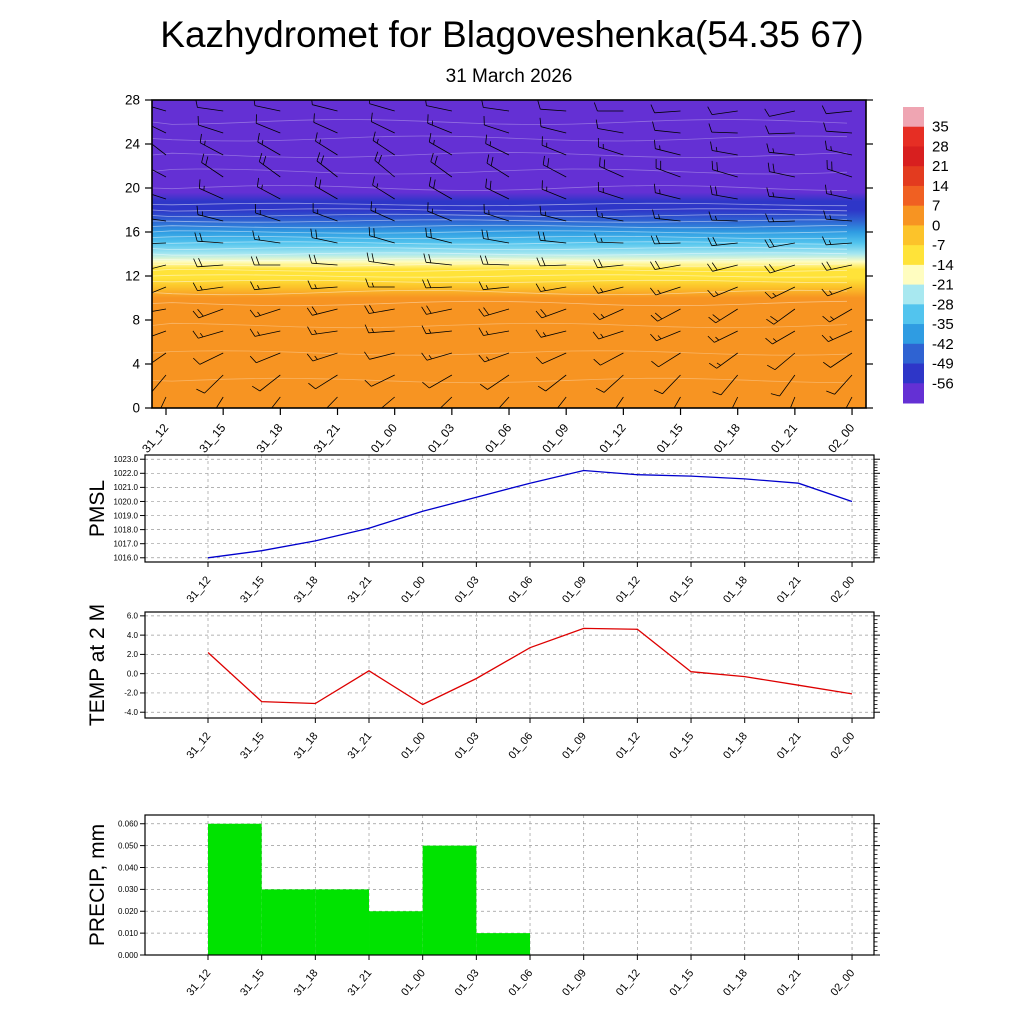 This screenshot has height=1024, width=1024. Describe the element at coordinates (126, 515) in the screenshot. I see `svg-text: 1019.0` at that location.